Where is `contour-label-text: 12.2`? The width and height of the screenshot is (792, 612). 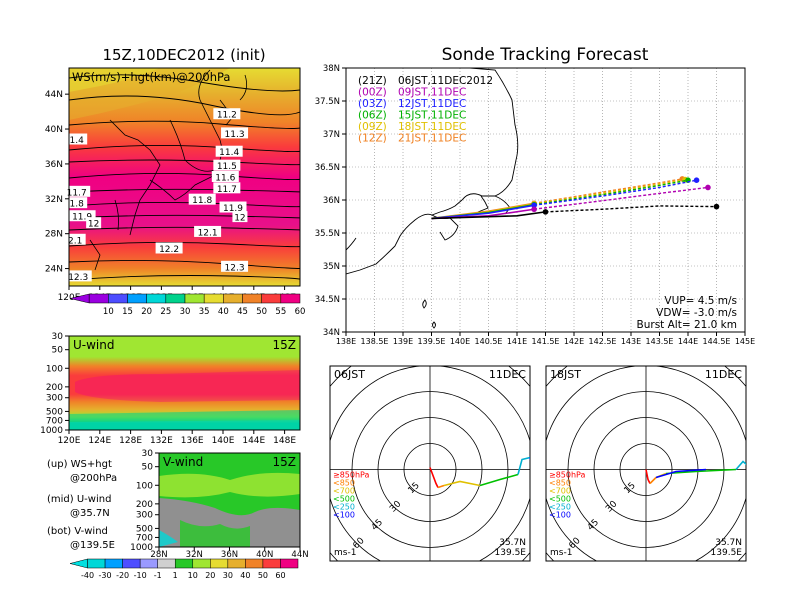 contour-label-text: 12.2 is located at coordinates (169, 250).